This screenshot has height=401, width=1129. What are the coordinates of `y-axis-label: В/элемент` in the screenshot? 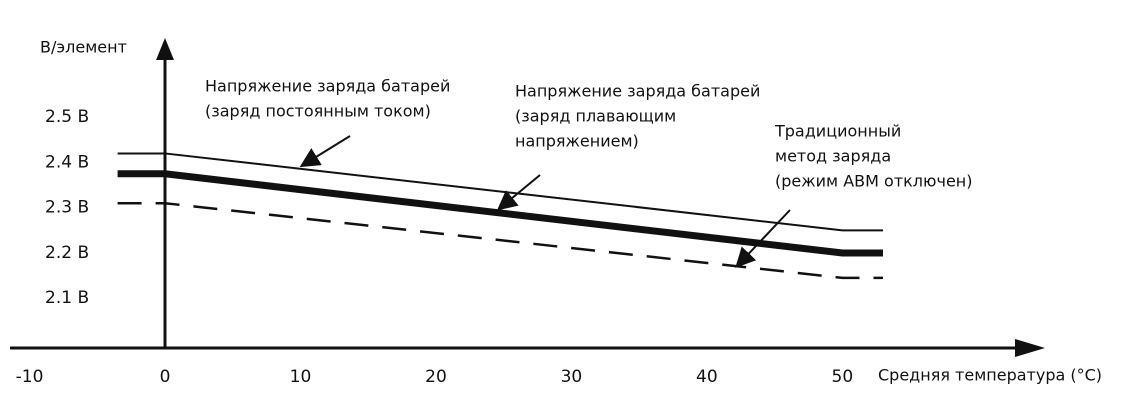 It's located at (83, 47).